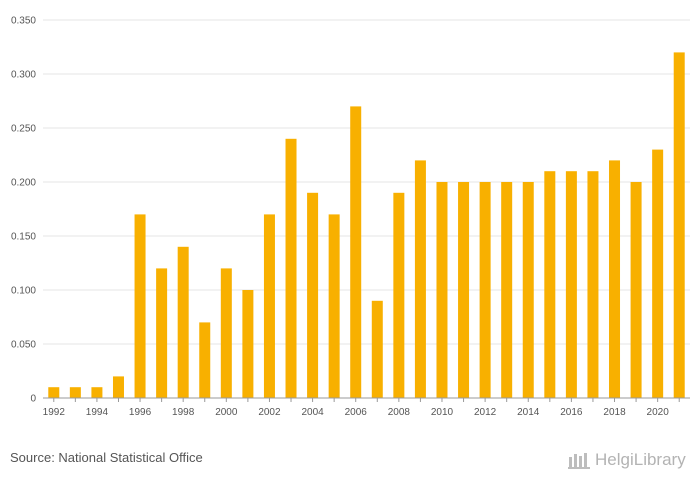  What do you see at coordinates (226, 412) in the screenshot?
I see `x-tick-label: 2000` at bounding box center [226, 412].